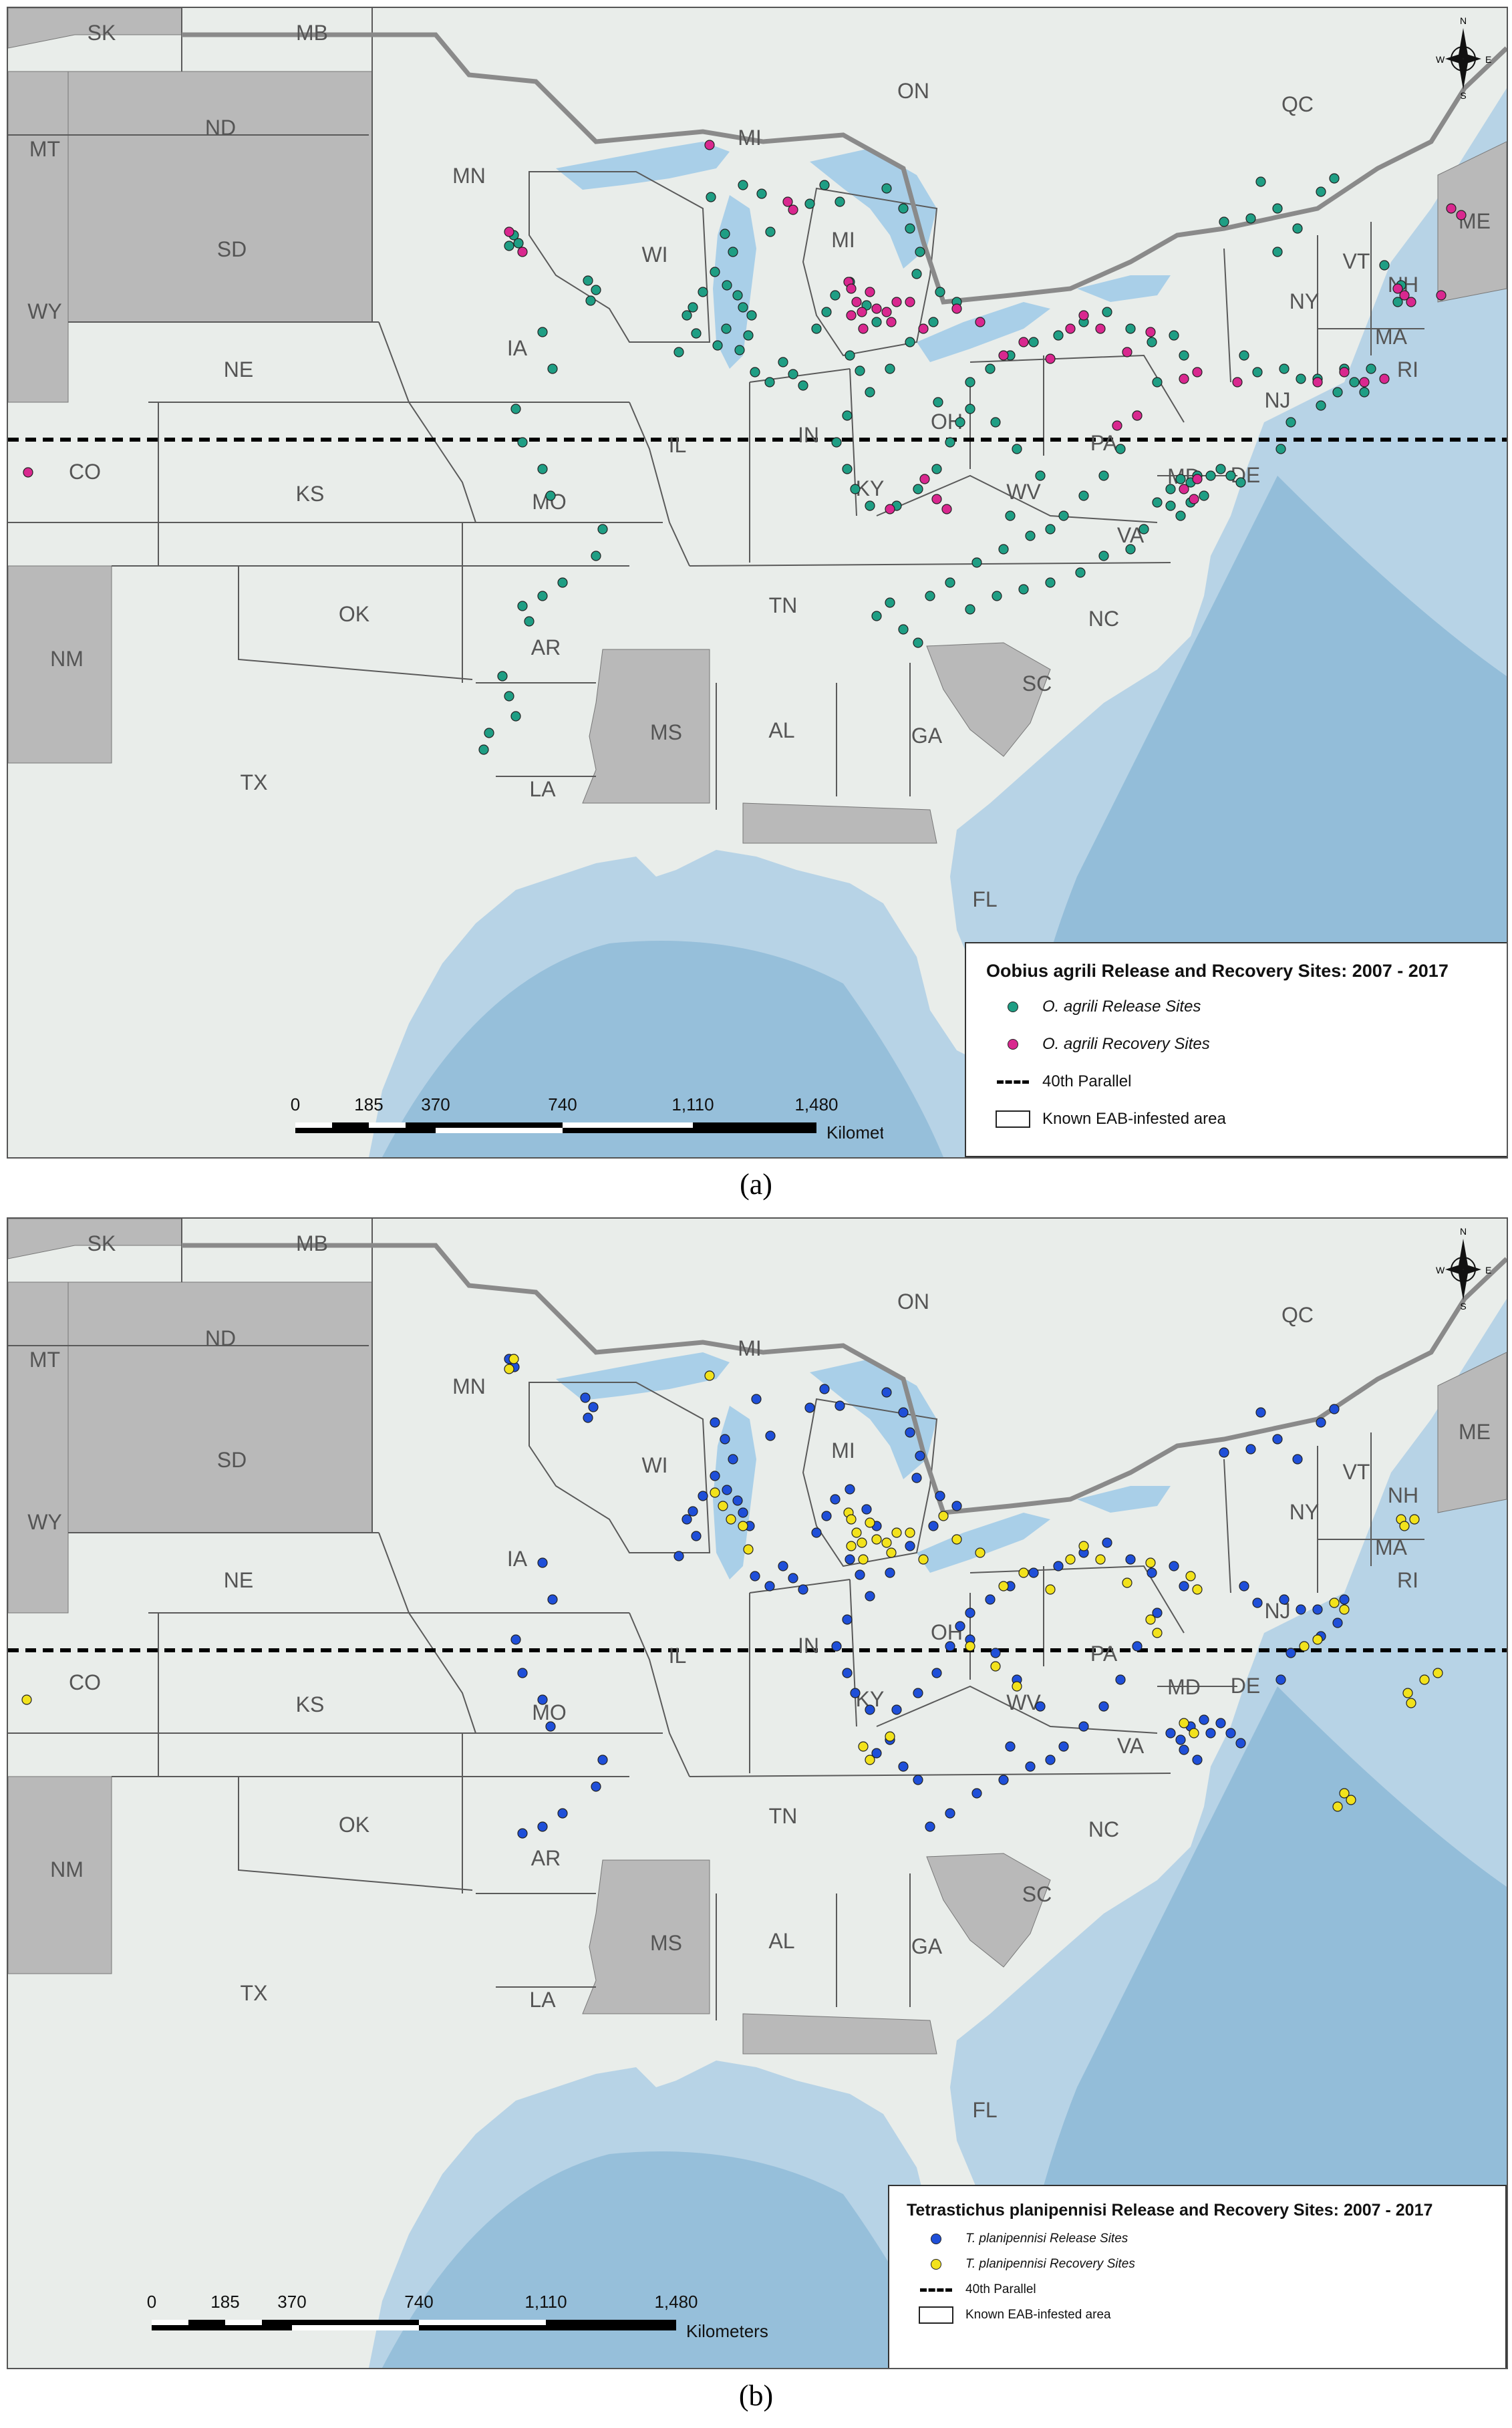  What do you see at coordinates (756, 2395) in the screenshot?
I see `caption-b: (b)` at bounding box center [756, 2395].